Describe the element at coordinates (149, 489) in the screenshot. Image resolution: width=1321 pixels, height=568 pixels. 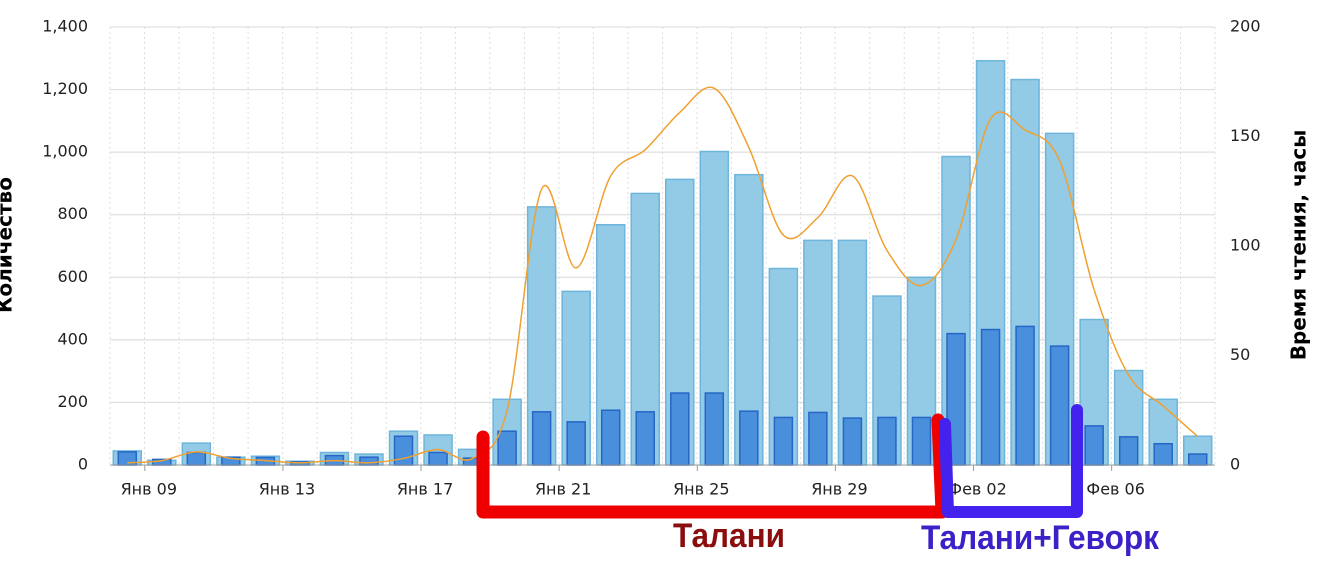
I see `x-tick-label: Янв 09` at that location.